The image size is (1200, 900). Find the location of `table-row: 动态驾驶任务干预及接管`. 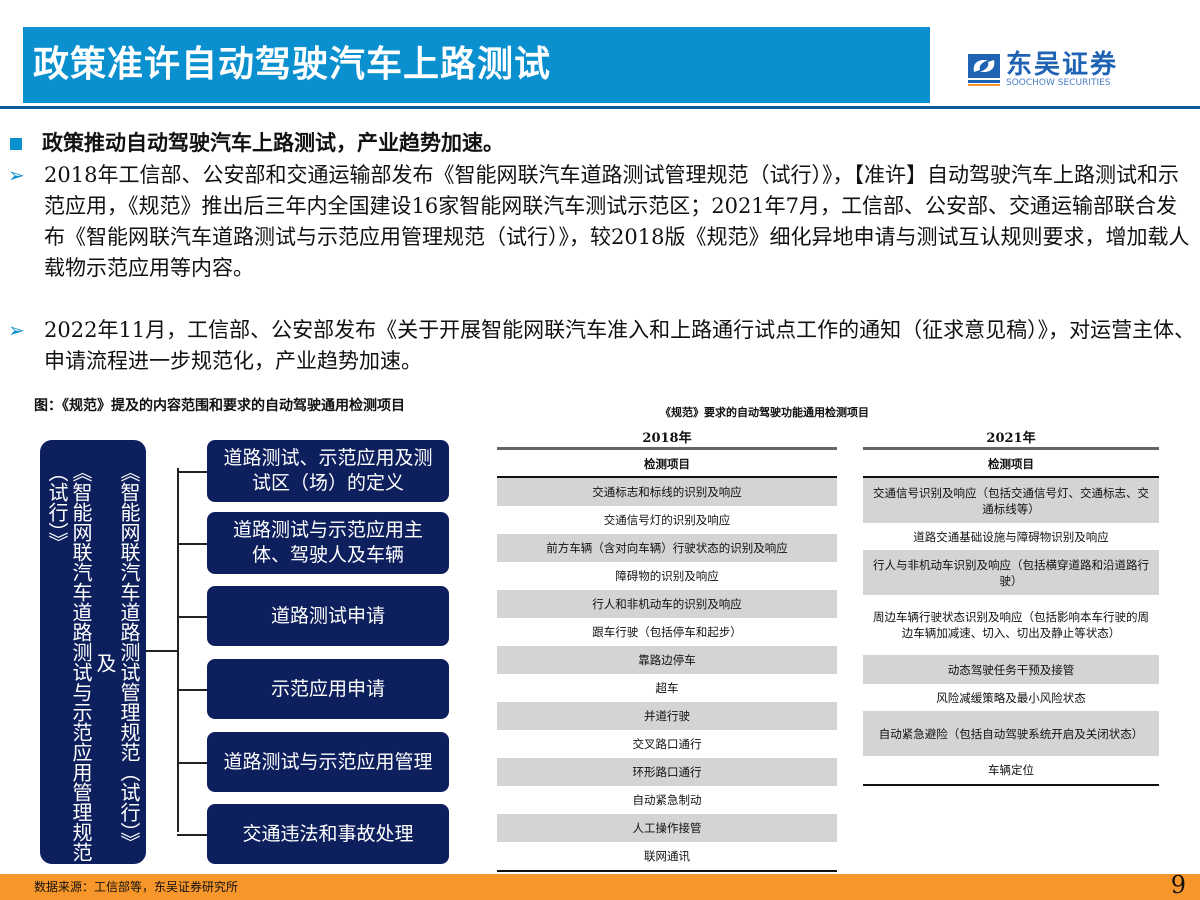

table-row: 动态驾驶任务干预及接管 is located at coordinates (1011, 669).